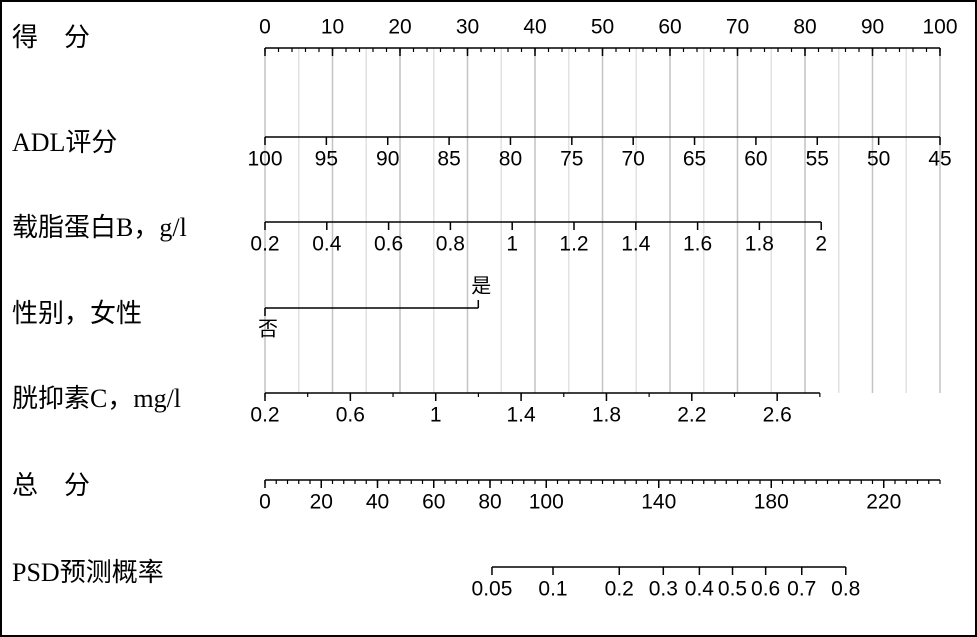 The image size is (977, 637). I want to click on tick-label: 85, so click(448, 159).